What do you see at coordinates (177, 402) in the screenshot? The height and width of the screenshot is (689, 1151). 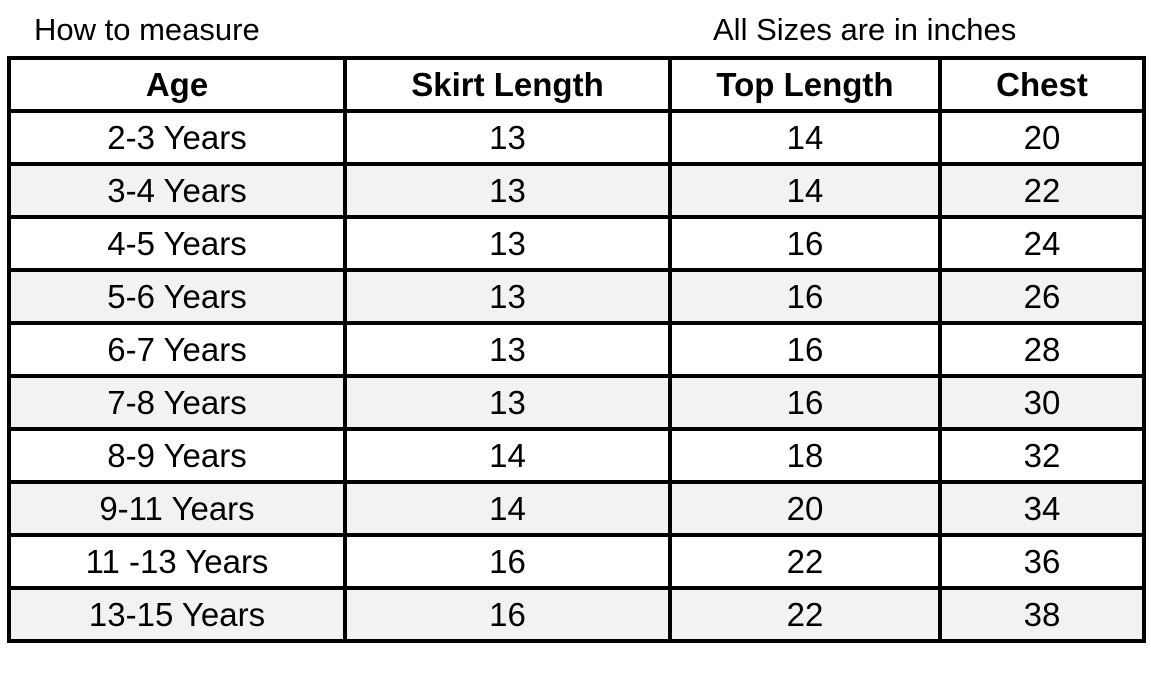 I see `cell-age: 7-8 Years` at bounding box center [177, 402].